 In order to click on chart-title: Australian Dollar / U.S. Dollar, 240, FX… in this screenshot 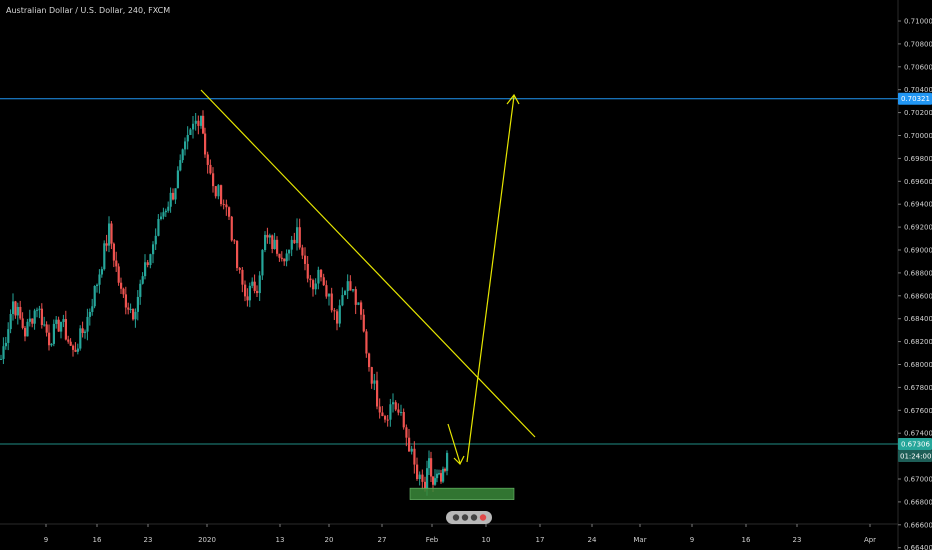, I will do `click(88, 10)`.